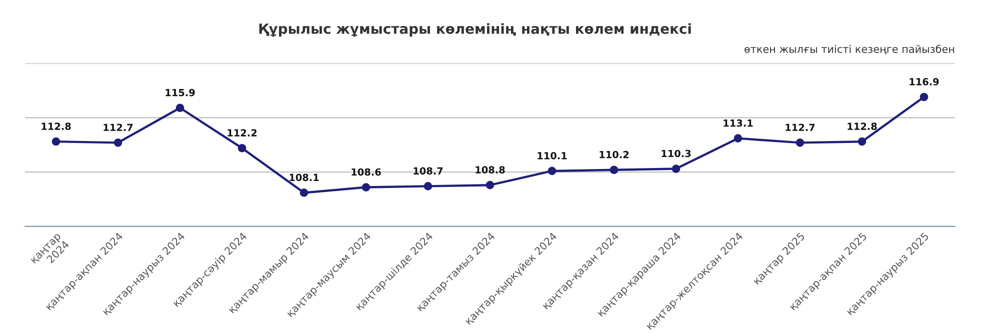 The width and height of the screenshot is (1000, 333). I want to click on data-label: 113.1, so click(738, 123).